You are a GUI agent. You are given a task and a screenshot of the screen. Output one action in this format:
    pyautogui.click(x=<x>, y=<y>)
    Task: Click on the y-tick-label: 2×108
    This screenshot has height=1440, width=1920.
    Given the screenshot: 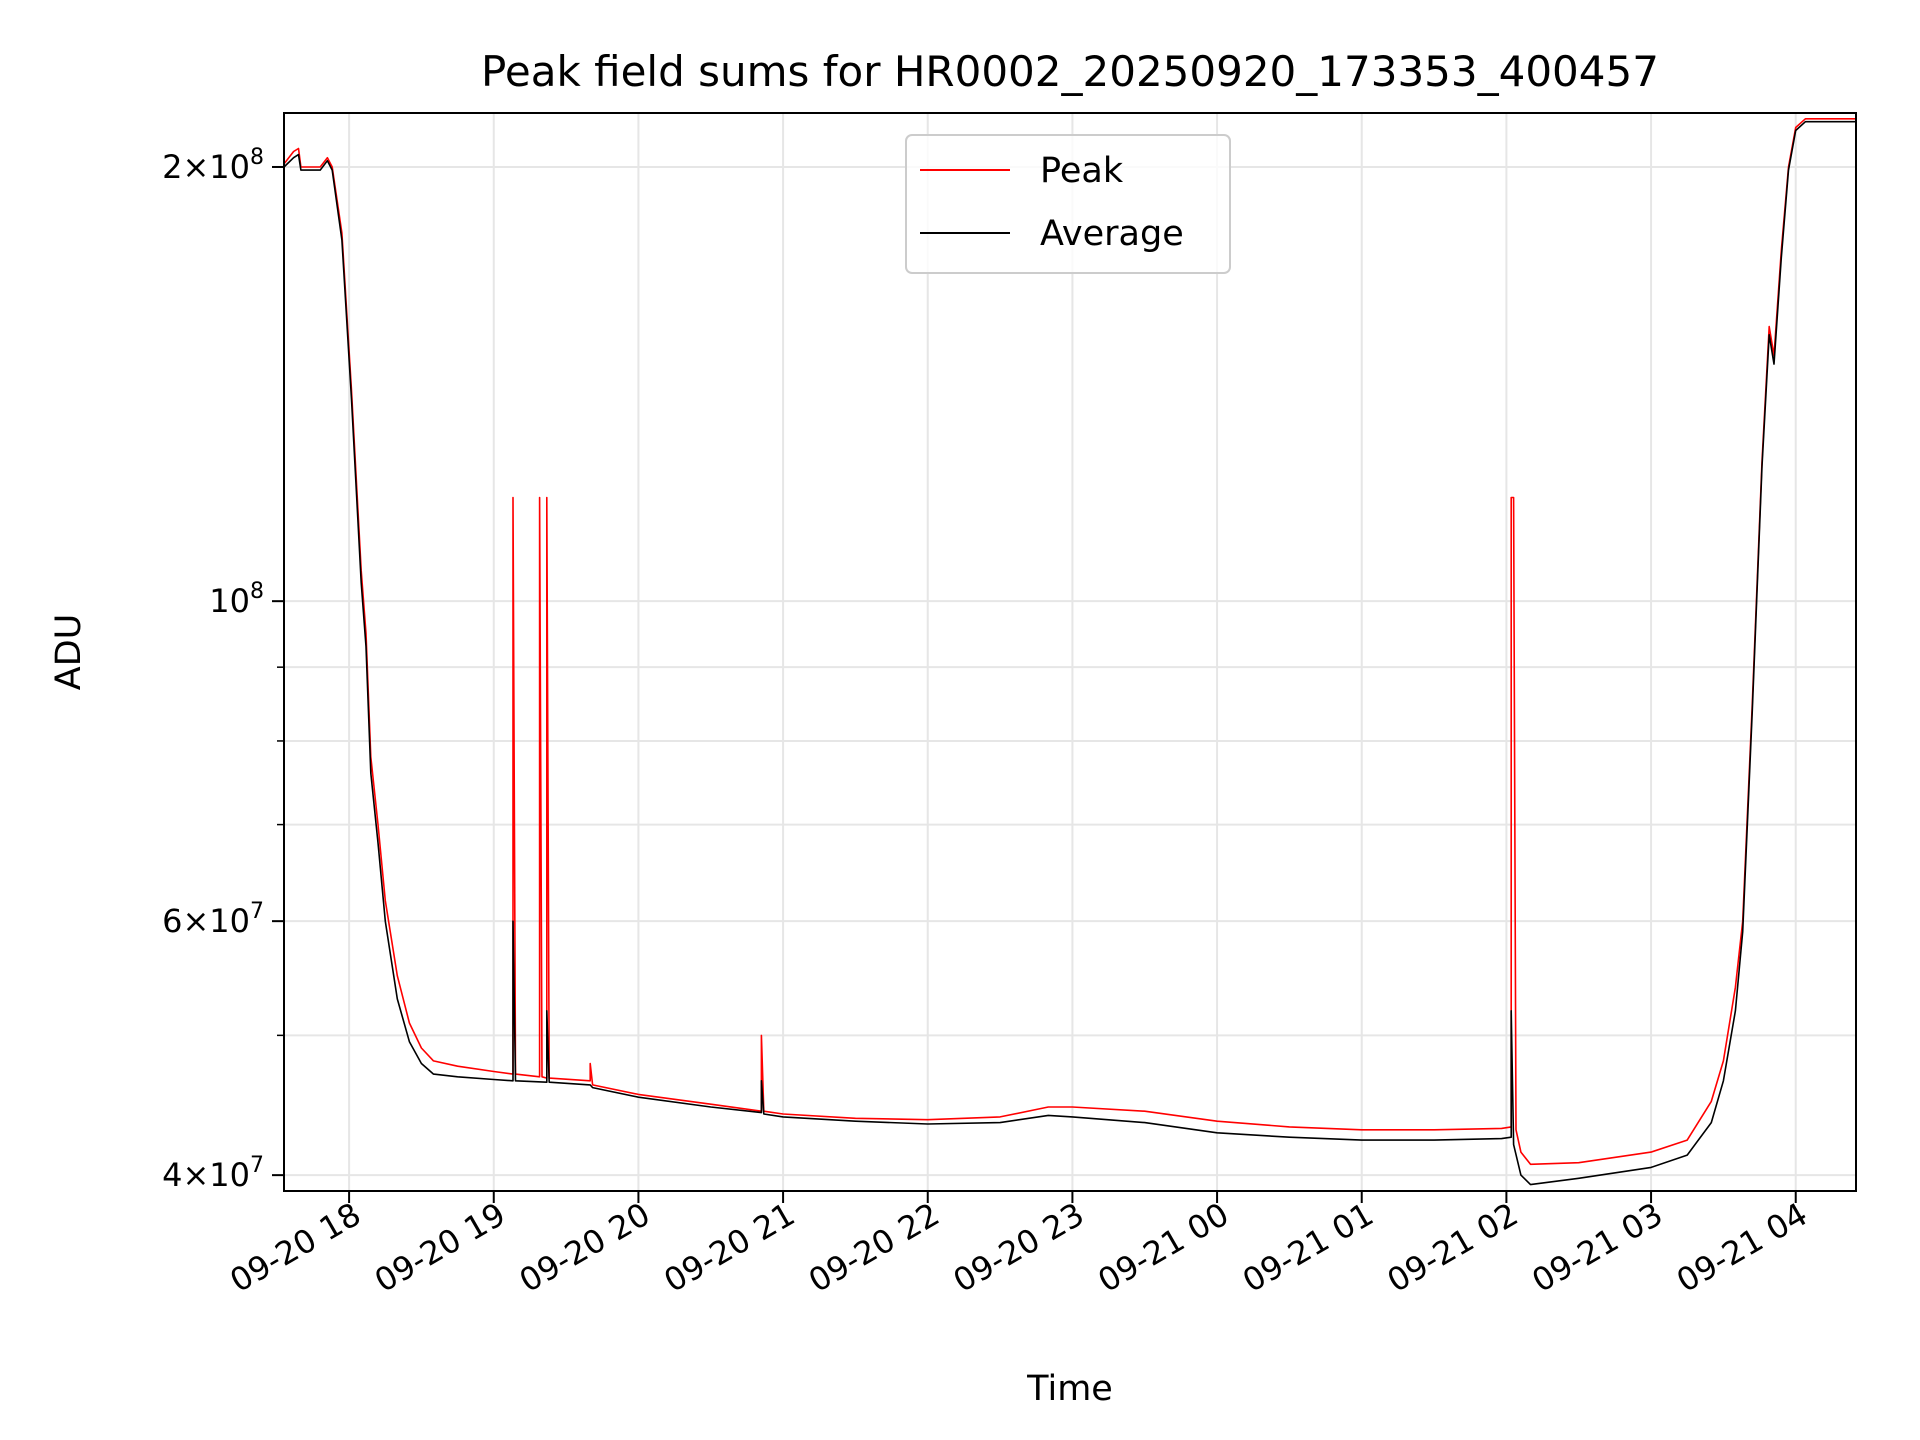 What is the action you would take?
    pyautogui.click(x=213, y=165)
    